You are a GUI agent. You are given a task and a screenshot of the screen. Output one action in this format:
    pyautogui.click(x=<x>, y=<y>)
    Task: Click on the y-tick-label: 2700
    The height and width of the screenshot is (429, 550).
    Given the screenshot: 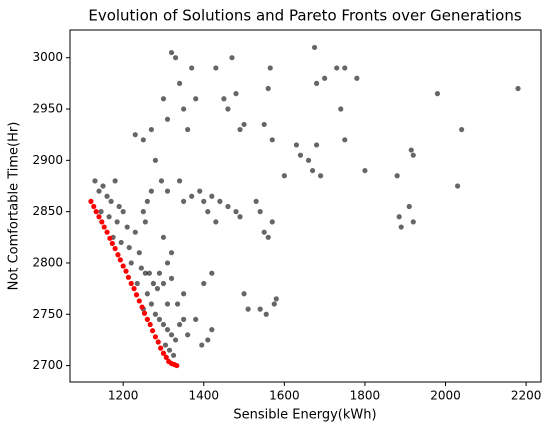 What is the action you would take?
    pyautogui.click(x=47, y=365)
    